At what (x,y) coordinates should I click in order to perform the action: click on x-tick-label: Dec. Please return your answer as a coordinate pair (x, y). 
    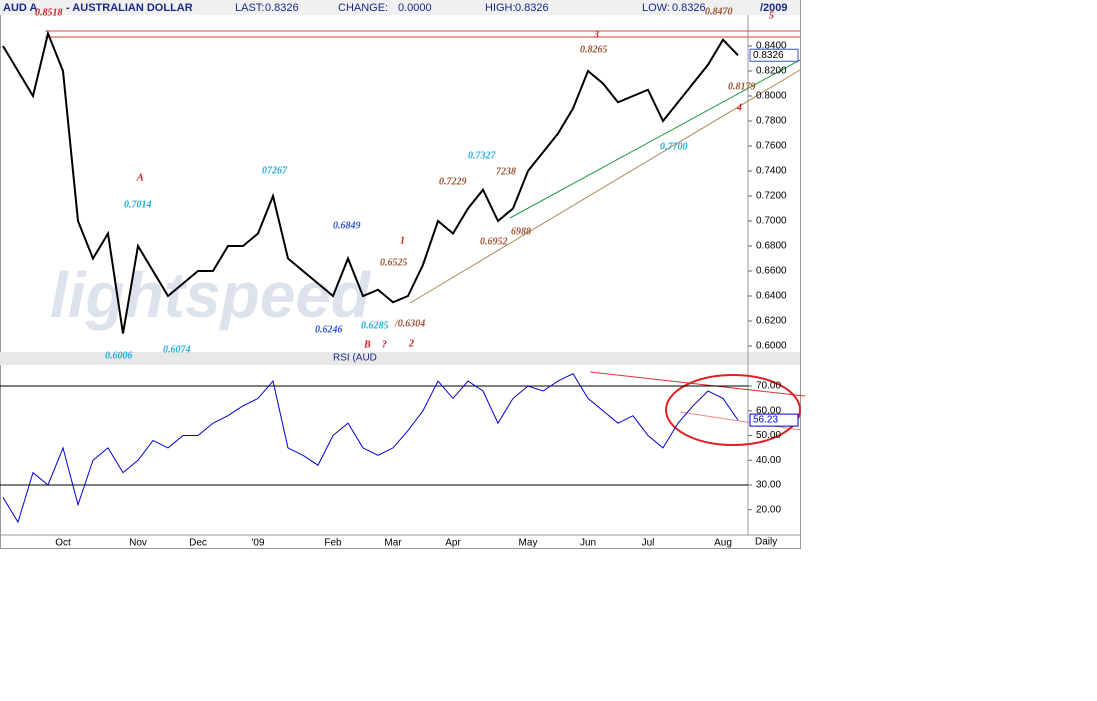
    Looking at the image, I should click on (198, 543).